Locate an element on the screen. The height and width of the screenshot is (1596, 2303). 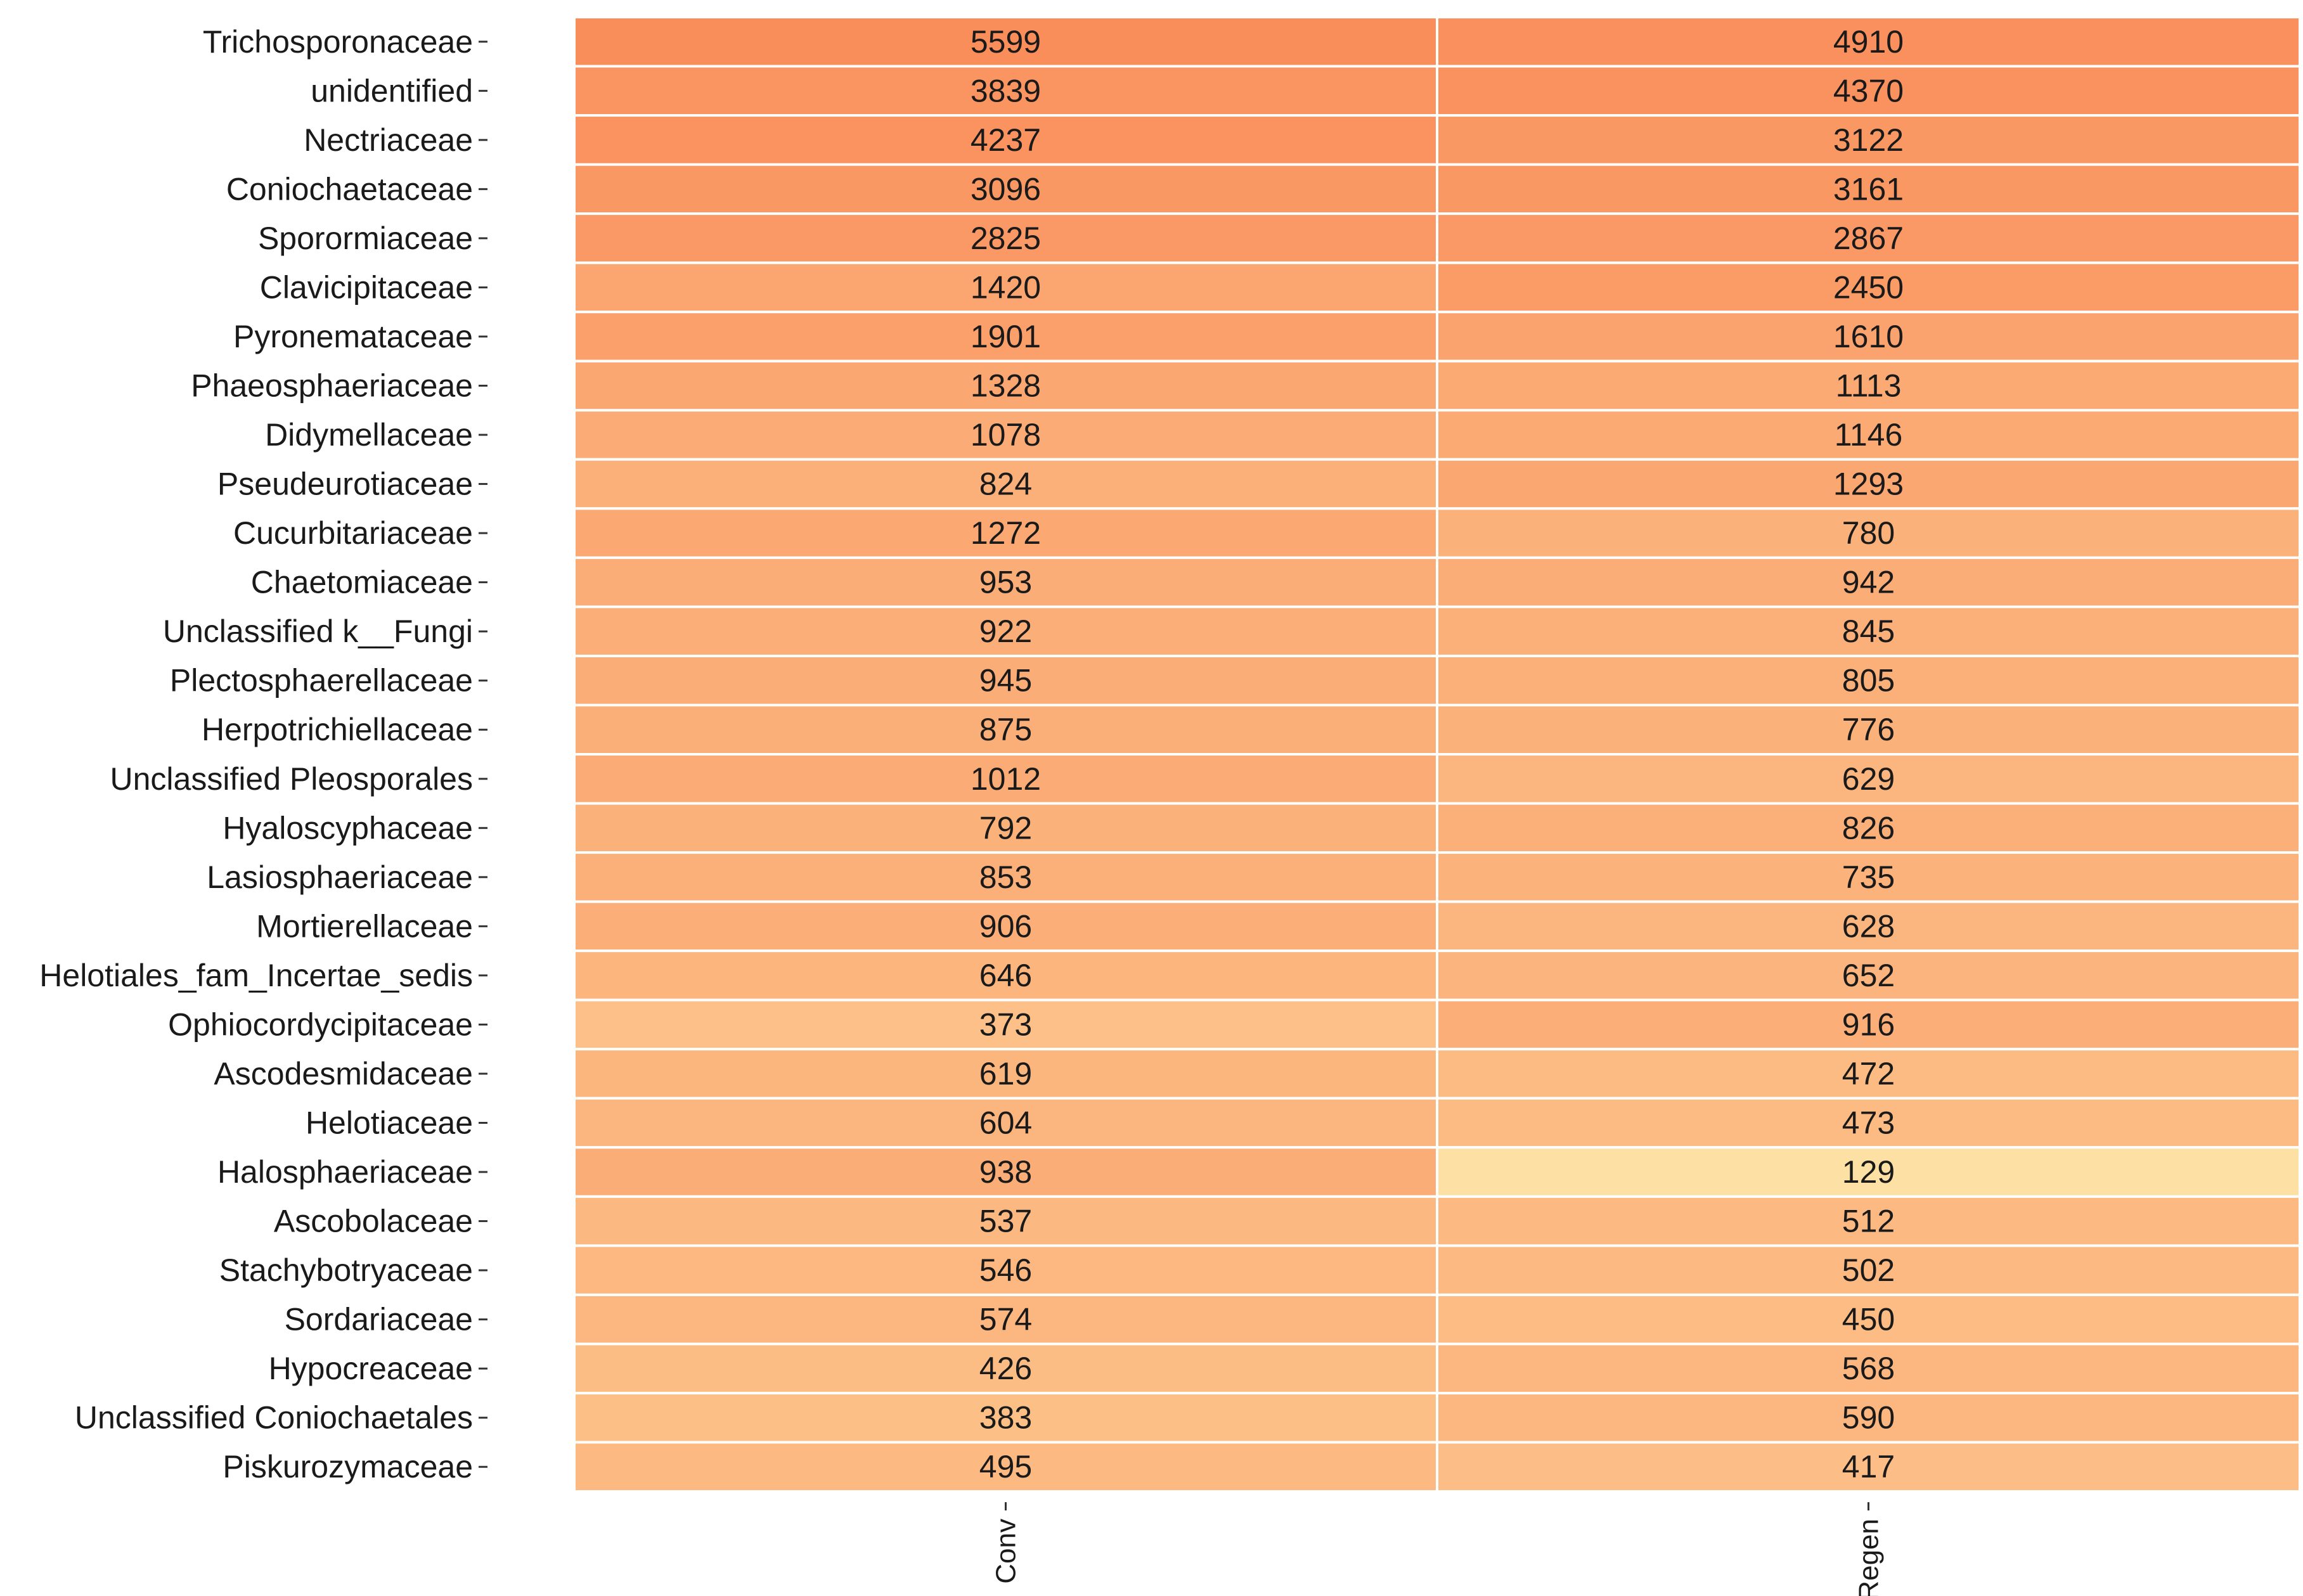
cell-value-label: 604 is located at coordinates (1005, 1123).